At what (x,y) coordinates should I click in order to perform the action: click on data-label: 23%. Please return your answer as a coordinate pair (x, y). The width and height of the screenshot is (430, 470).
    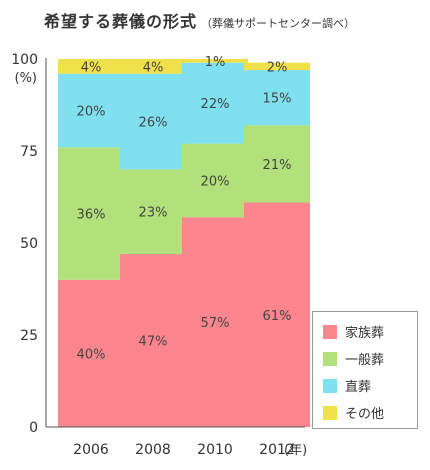
    Looking at the image, I should click on (153, 213).